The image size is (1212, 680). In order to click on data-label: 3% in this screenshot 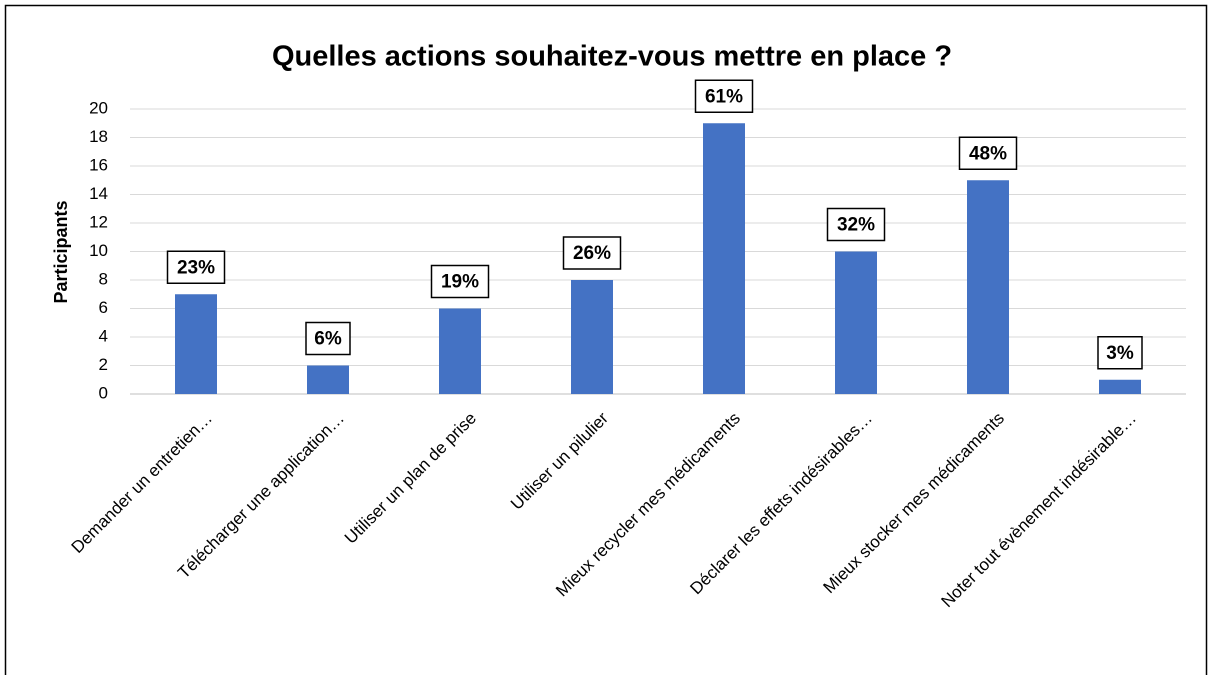, I will do `click(1120, 353)`.